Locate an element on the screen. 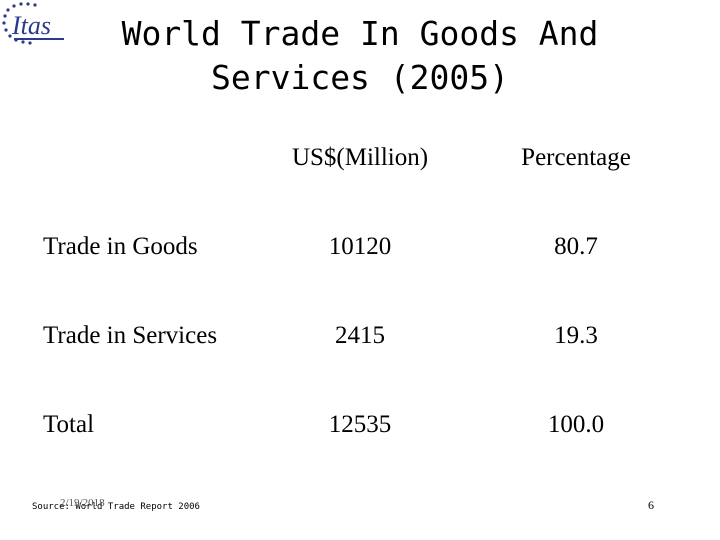 This screenshot has width=720, height=540. cell-goods-percentage: 80.7 is located at coordinates (576, 246).